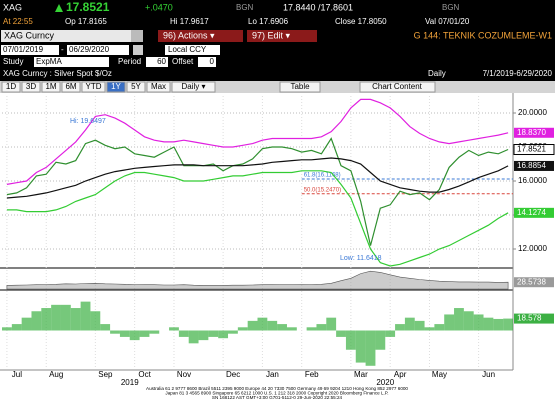  I want to click on range-button-label: 6M, so click(70, 86).